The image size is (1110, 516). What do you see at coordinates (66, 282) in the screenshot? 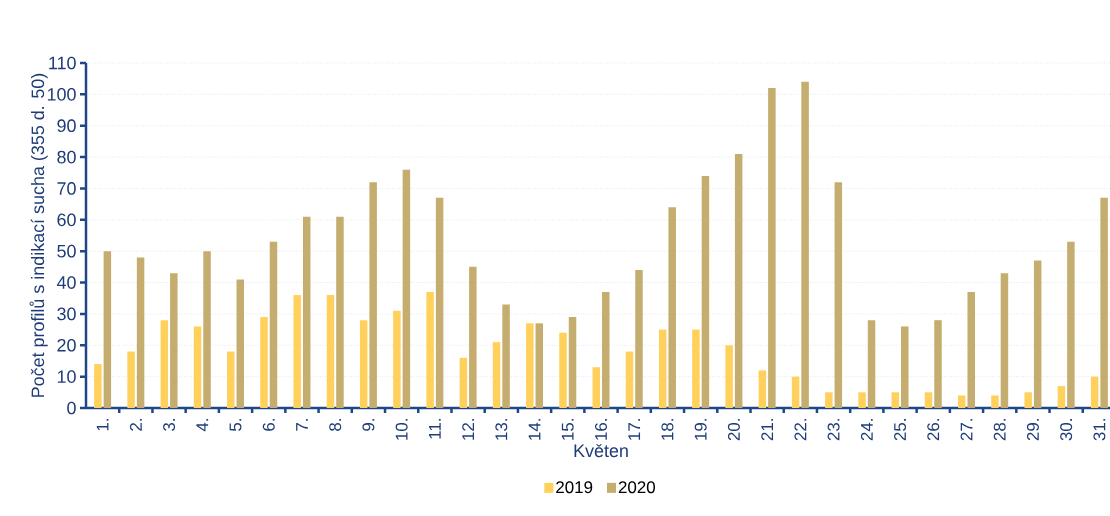
I see `y-tick-label: 40` at bounding box center [66, 282].